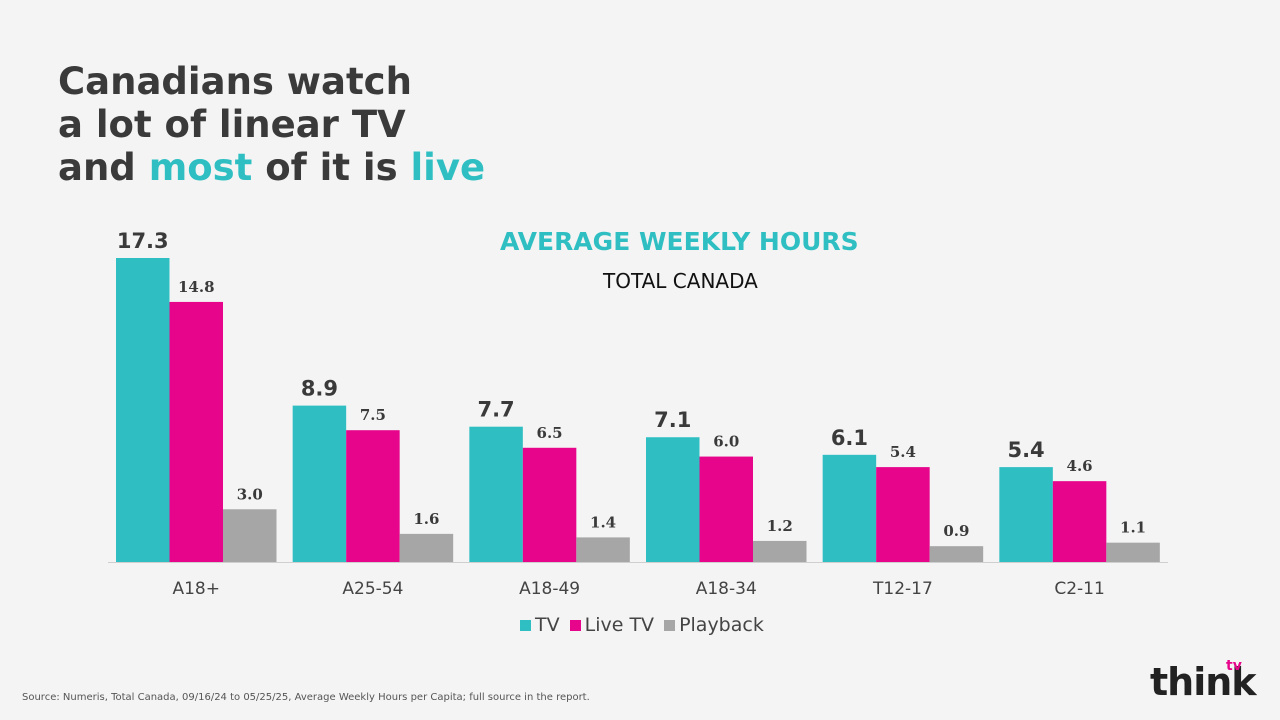 Image resolution: width=1280 pixels, height=720 pixels. Describe the element at coordinates (849, 438) in the screenshot. I see `data-label-tv: 6.1` at that location.